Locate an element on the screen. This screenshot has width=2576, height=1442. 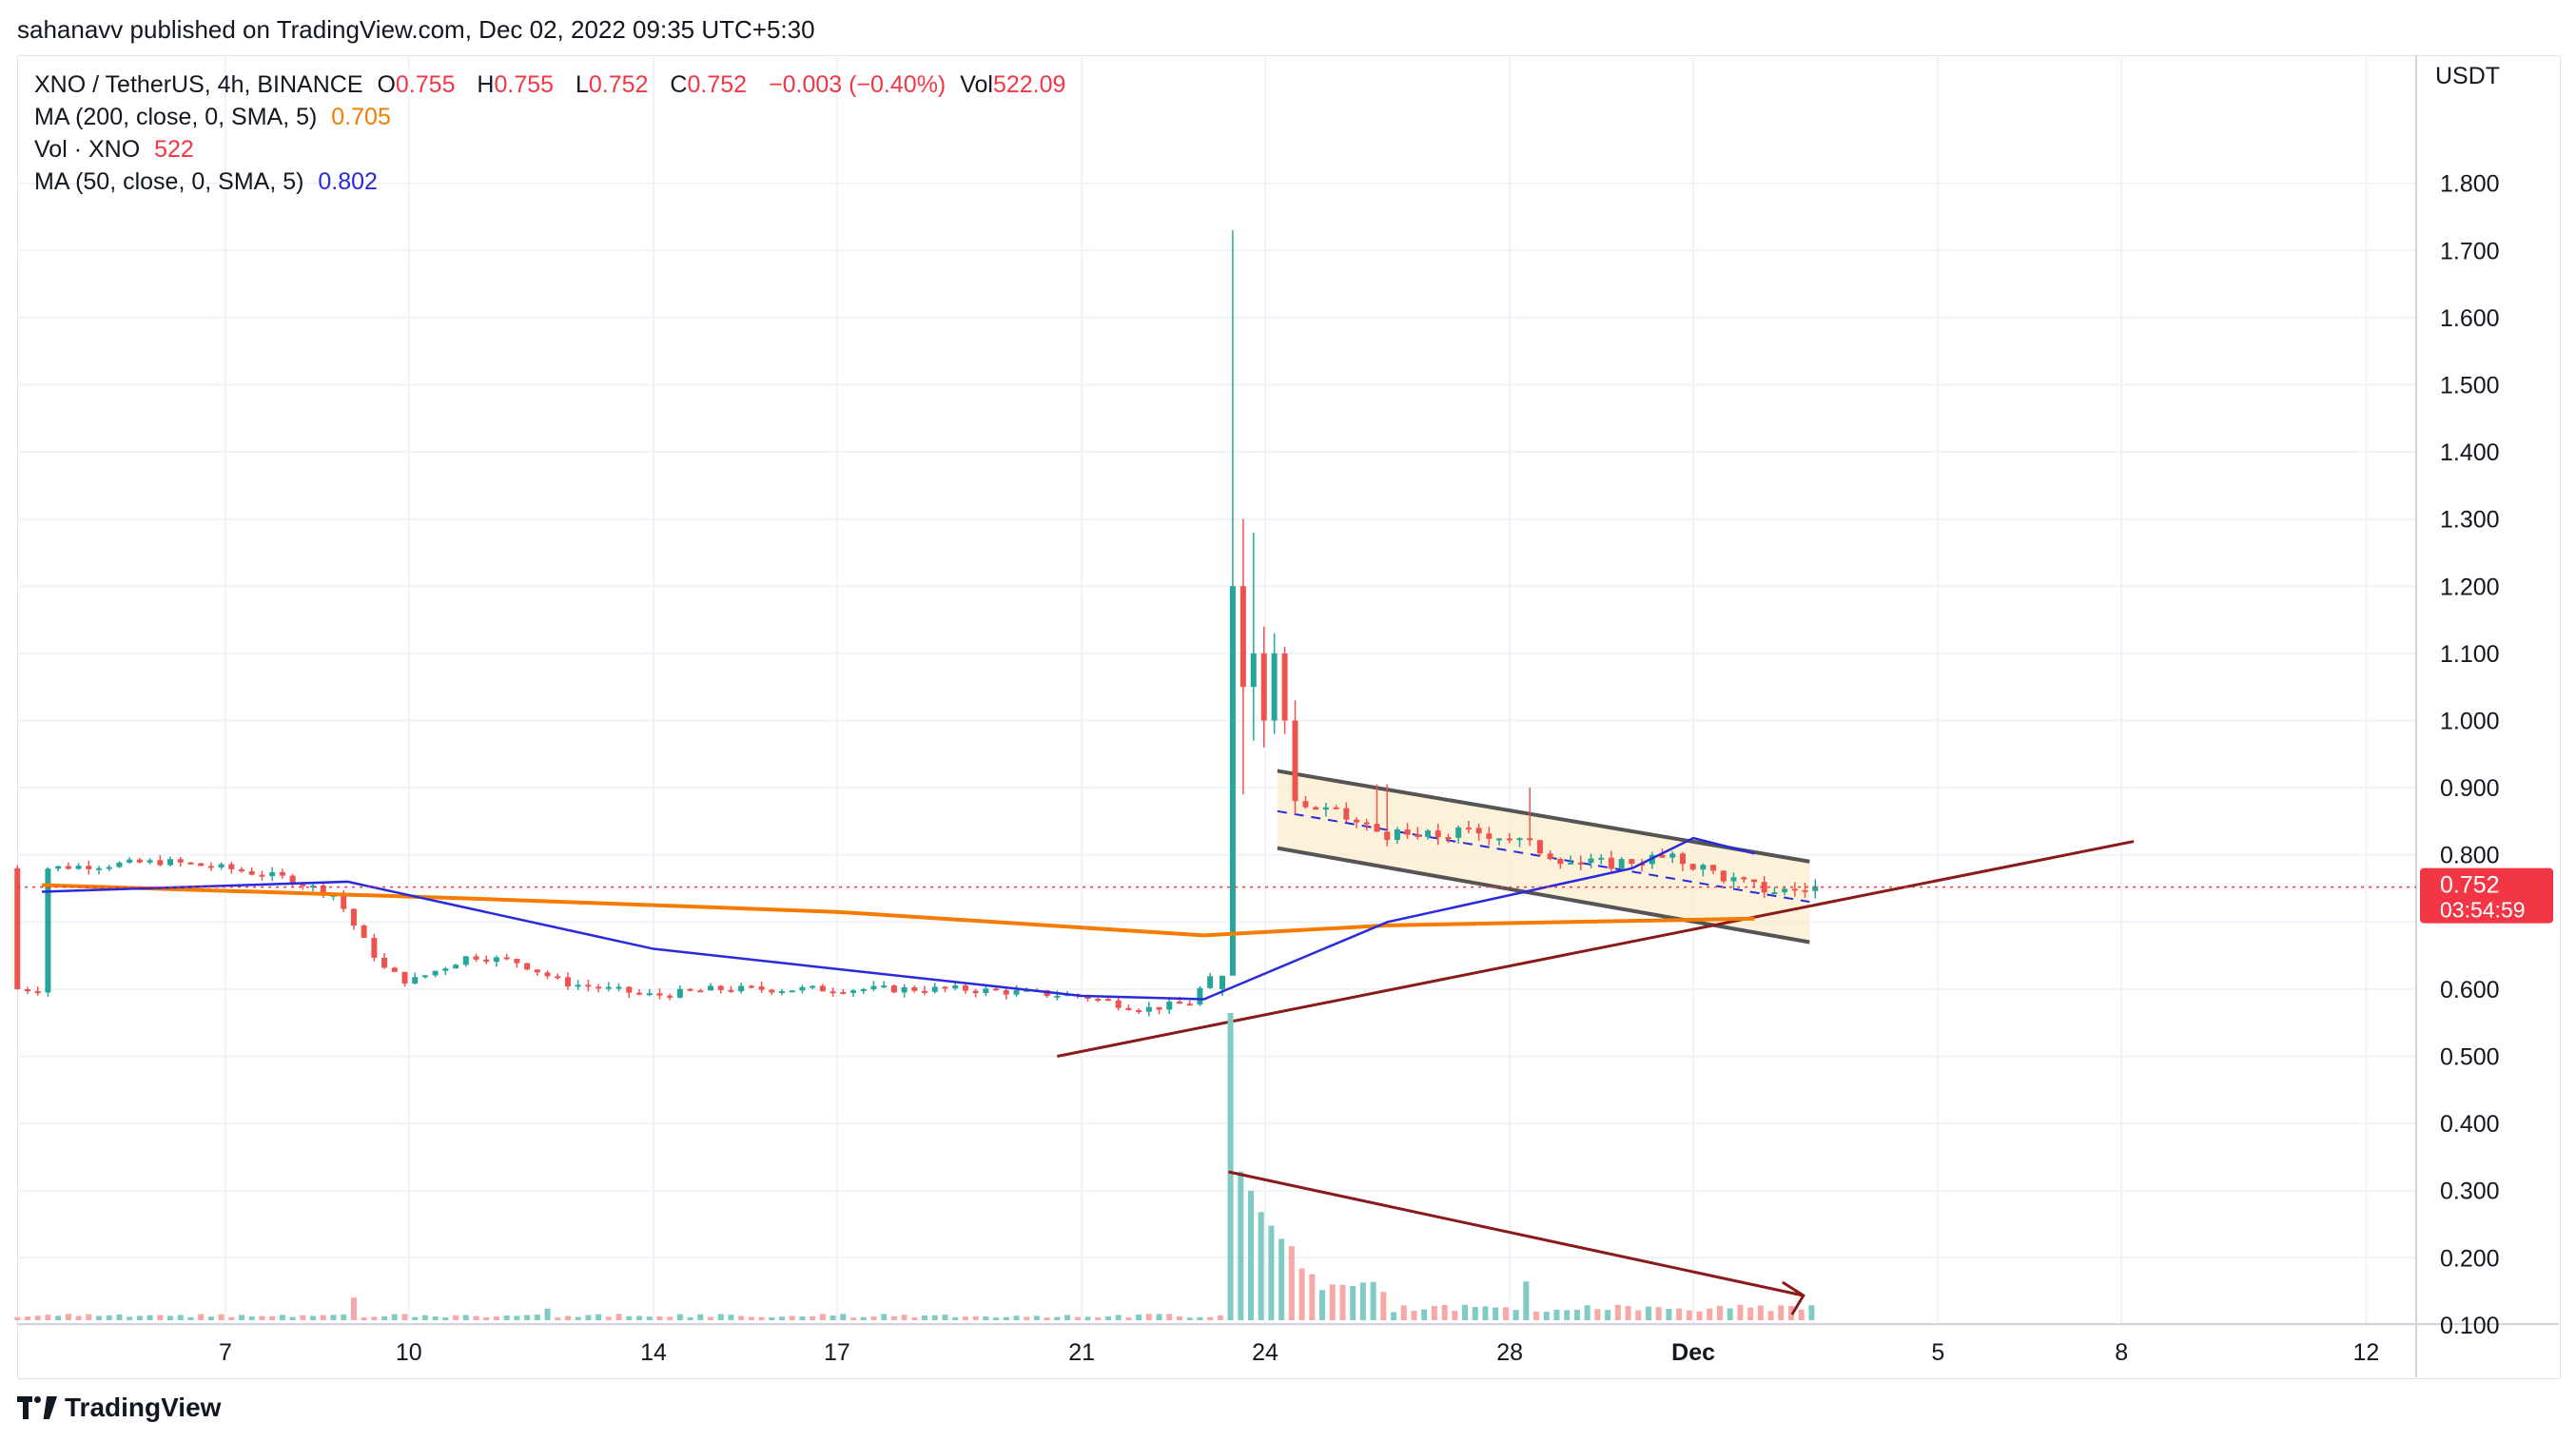
channel-lower-line is located at coordinates (1544, 895).